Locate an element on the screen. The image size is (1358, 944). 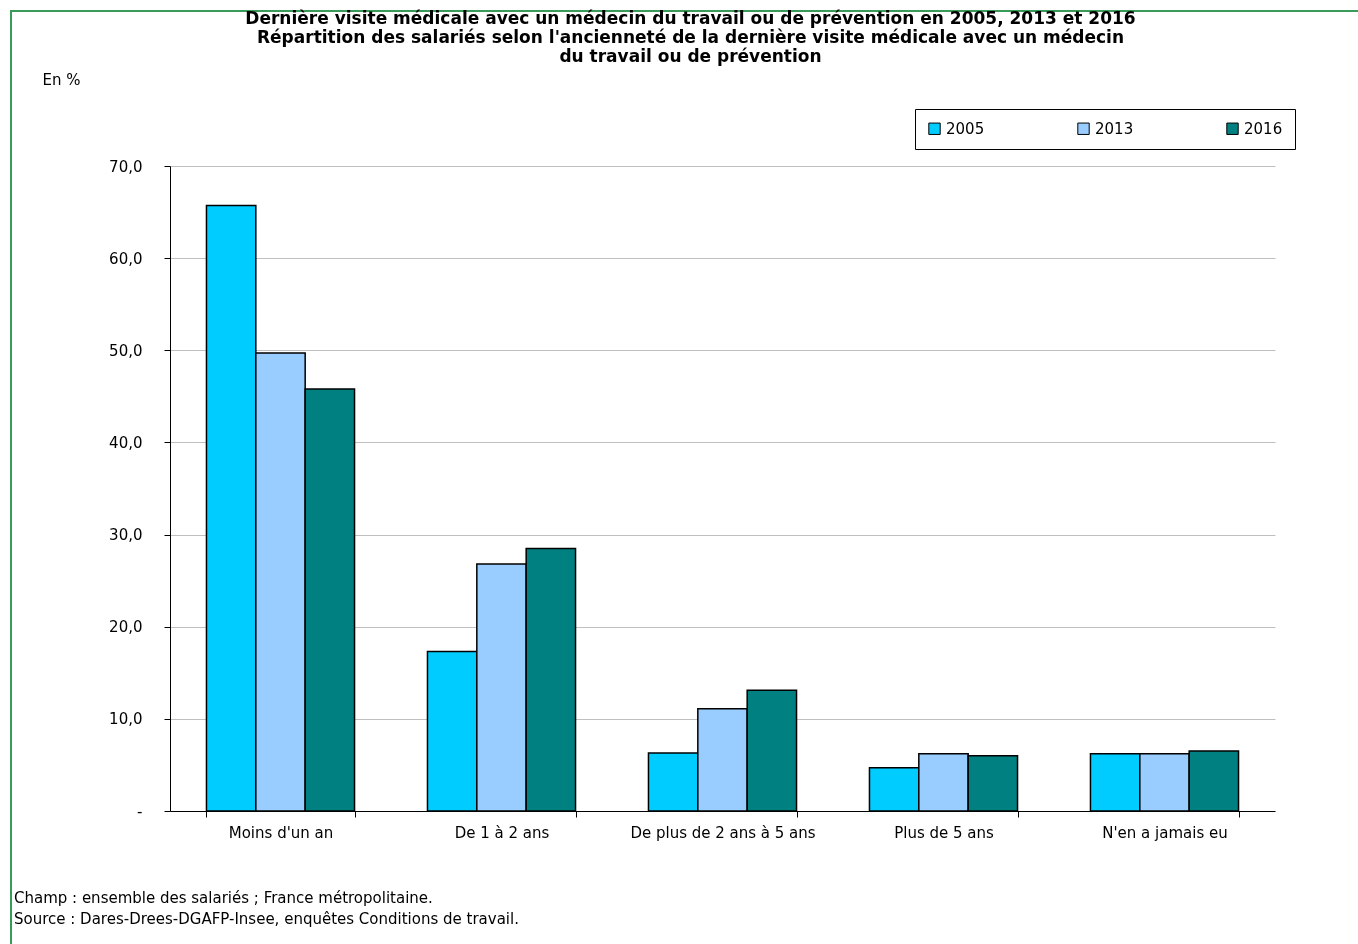
source-note: Source : Dares-Drees-DGAFP-Insee, enquêtes Conditions de travail. is located at coordinates (266, 919).